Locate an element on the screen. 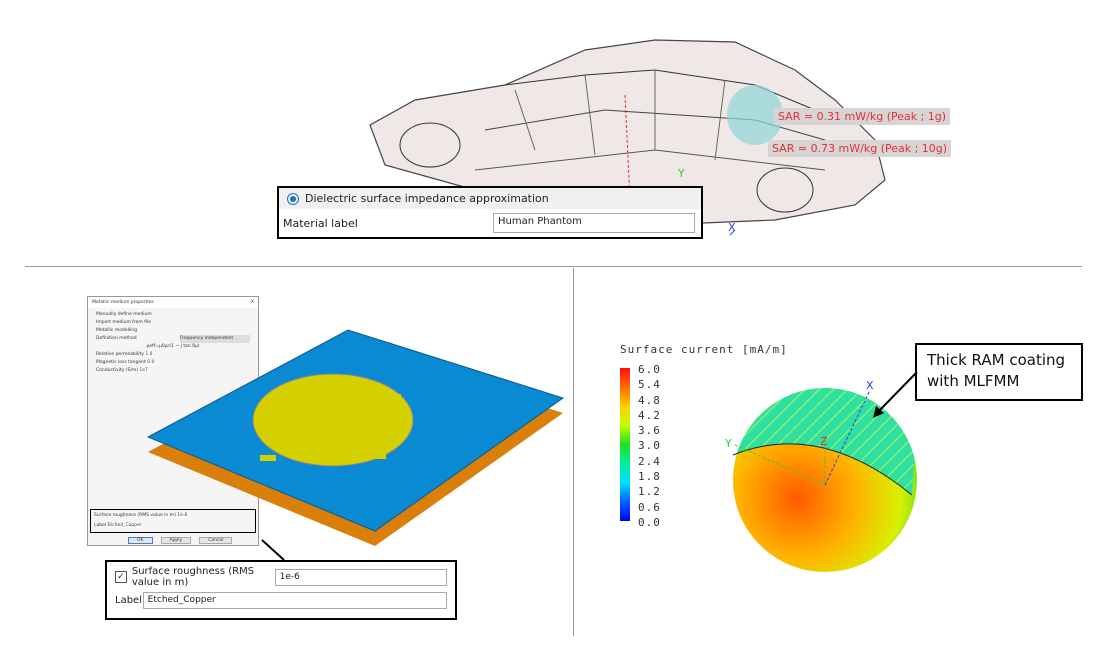 The height and width of the screenshot is (656, 1110). apply-button: Apply is located at coordinates (176, 540).